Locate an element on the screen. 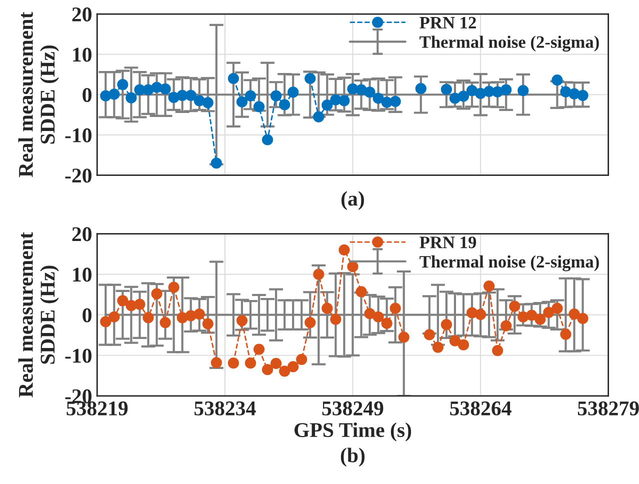 Image resolution: width=639 pixels, height=484 pixels. x-tick-label: 538249 is located at coordinates (353, 408).